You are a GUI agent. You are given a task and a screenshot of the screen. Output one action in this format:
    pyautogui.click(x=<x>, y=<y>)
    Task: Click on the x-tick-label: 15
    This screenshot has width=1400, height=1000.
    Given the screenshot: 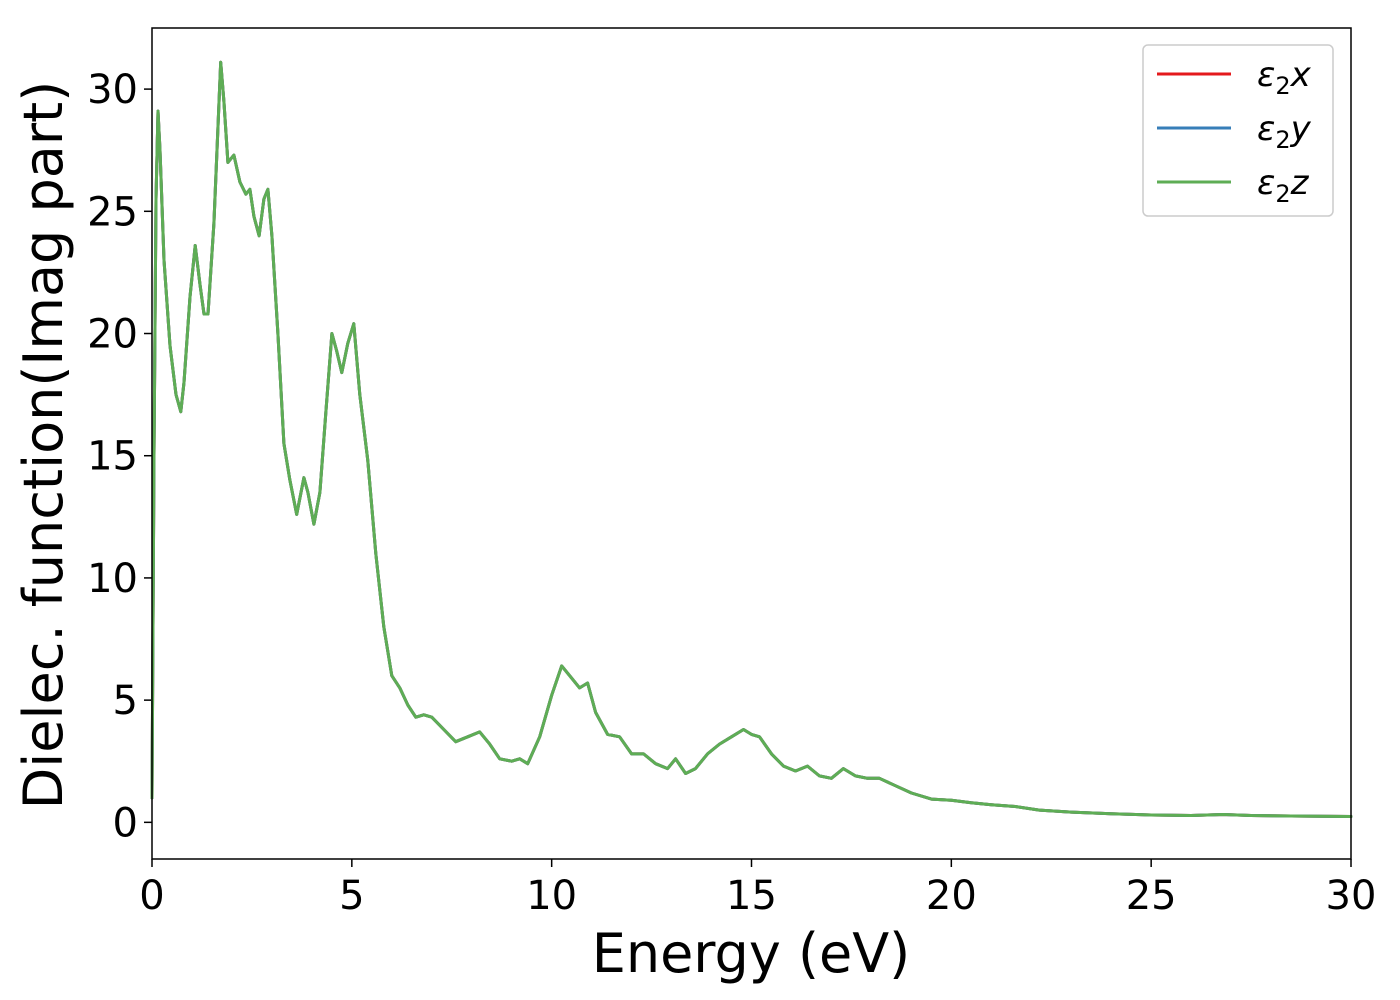 What is the action you would take?
    pyautogui.click(x=751, y=896)
    